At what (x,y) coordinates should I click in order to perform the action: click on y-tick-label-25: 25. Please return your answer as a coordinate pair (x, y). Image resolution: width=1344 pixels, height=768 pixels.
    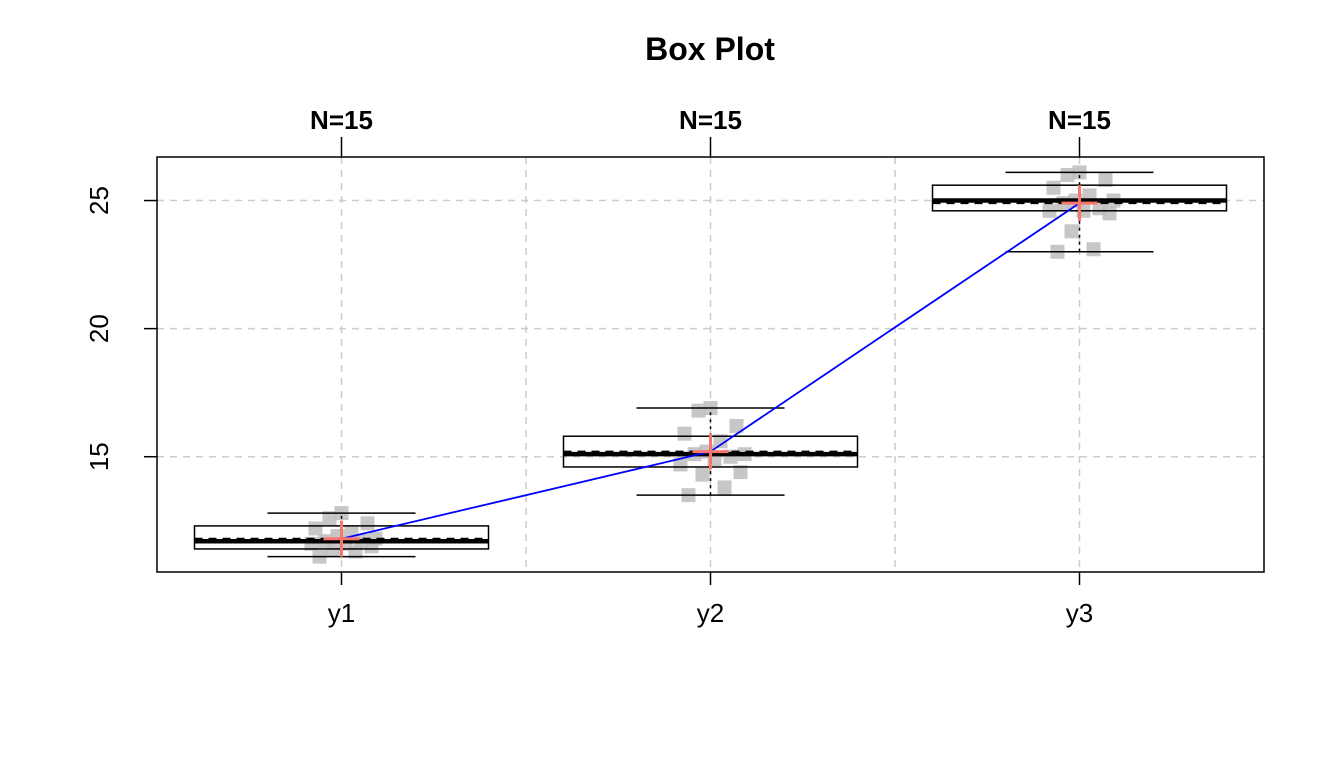
    Looking at the image, I should click on (99, 200).